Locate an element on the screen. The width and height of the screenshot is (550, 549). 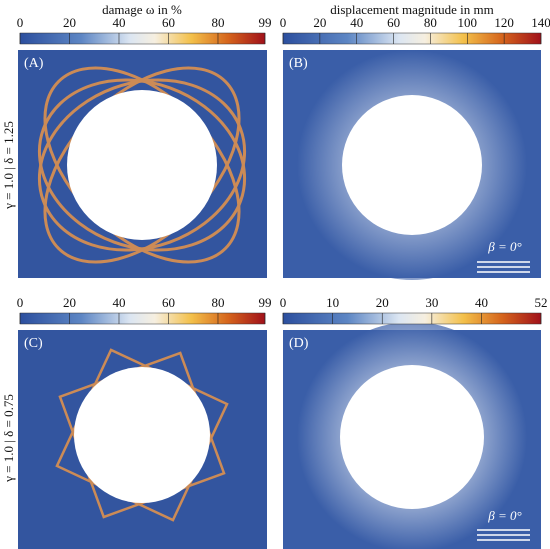
column-title: damage ω in % is located at coordinates (142, 9).